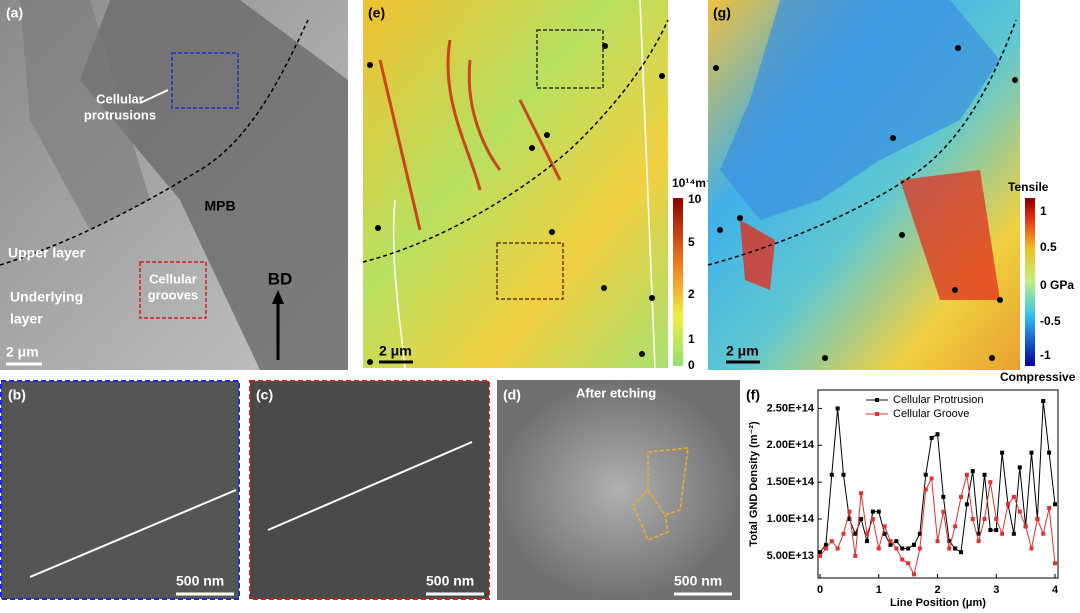 The image size is (1080, 613). Describe the element at coordinates (280, 278) in the screenshot. I see `annotation: BD` at that location.